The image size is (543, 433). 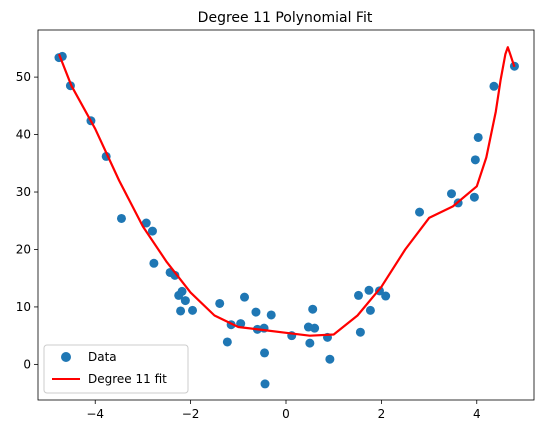 I want to click on chart-title: Degree 11 Polynomial Fit, so click(x=285, y=18).